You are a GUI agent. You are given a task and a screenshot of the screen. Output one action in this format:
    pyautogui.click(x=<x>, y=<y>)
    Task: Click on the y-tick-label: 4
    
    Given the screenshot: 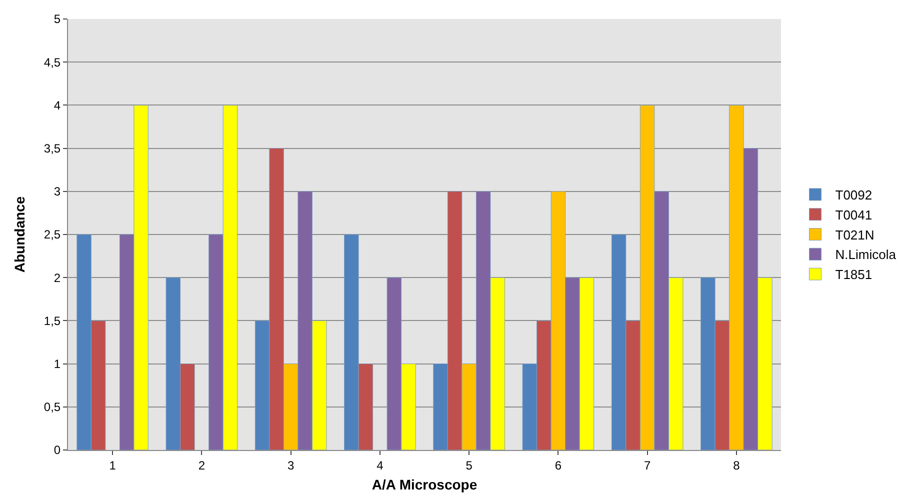 What is the action you would take?
    pyautogui.click(x=57, y=105)
    